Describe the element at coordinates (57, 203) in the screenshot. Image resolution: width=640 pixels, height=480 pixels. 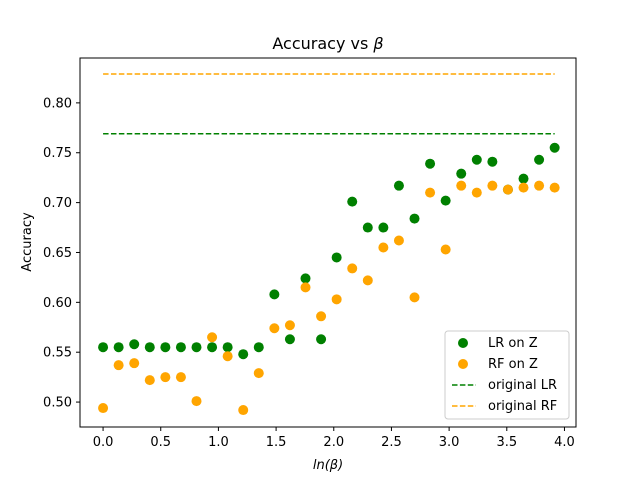
I see `y-tick-label: 0.70` at that location.